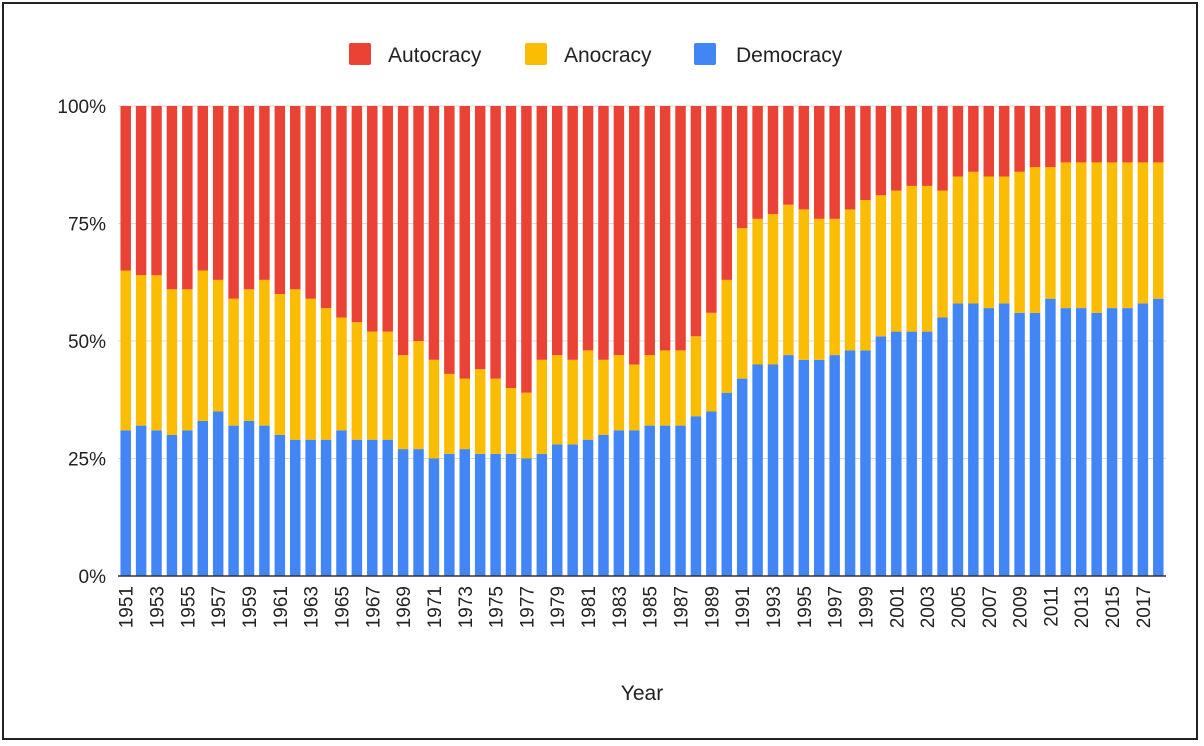  Describe the element at coordinates (527, 607) in the screenshot. I see `x-tick-label: 1977` at that location.